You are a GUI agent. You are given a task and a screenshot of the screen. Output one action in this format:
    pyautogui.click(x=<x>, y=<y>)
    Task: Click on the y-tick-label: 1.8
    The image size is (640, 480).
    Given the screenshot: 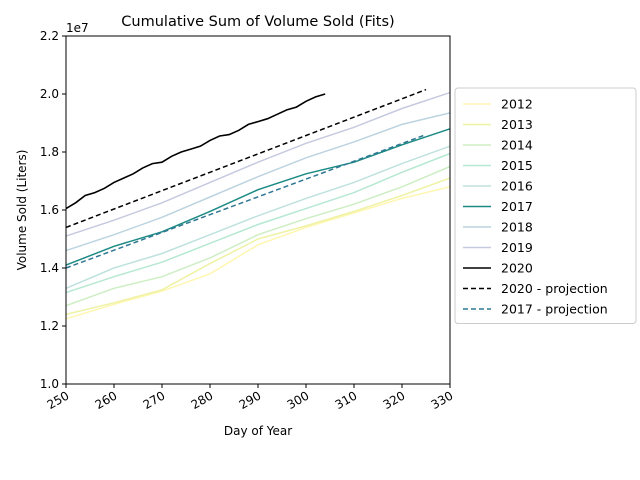 What is the action you would take?
    pyautogui.click(x=49, y=152)
    